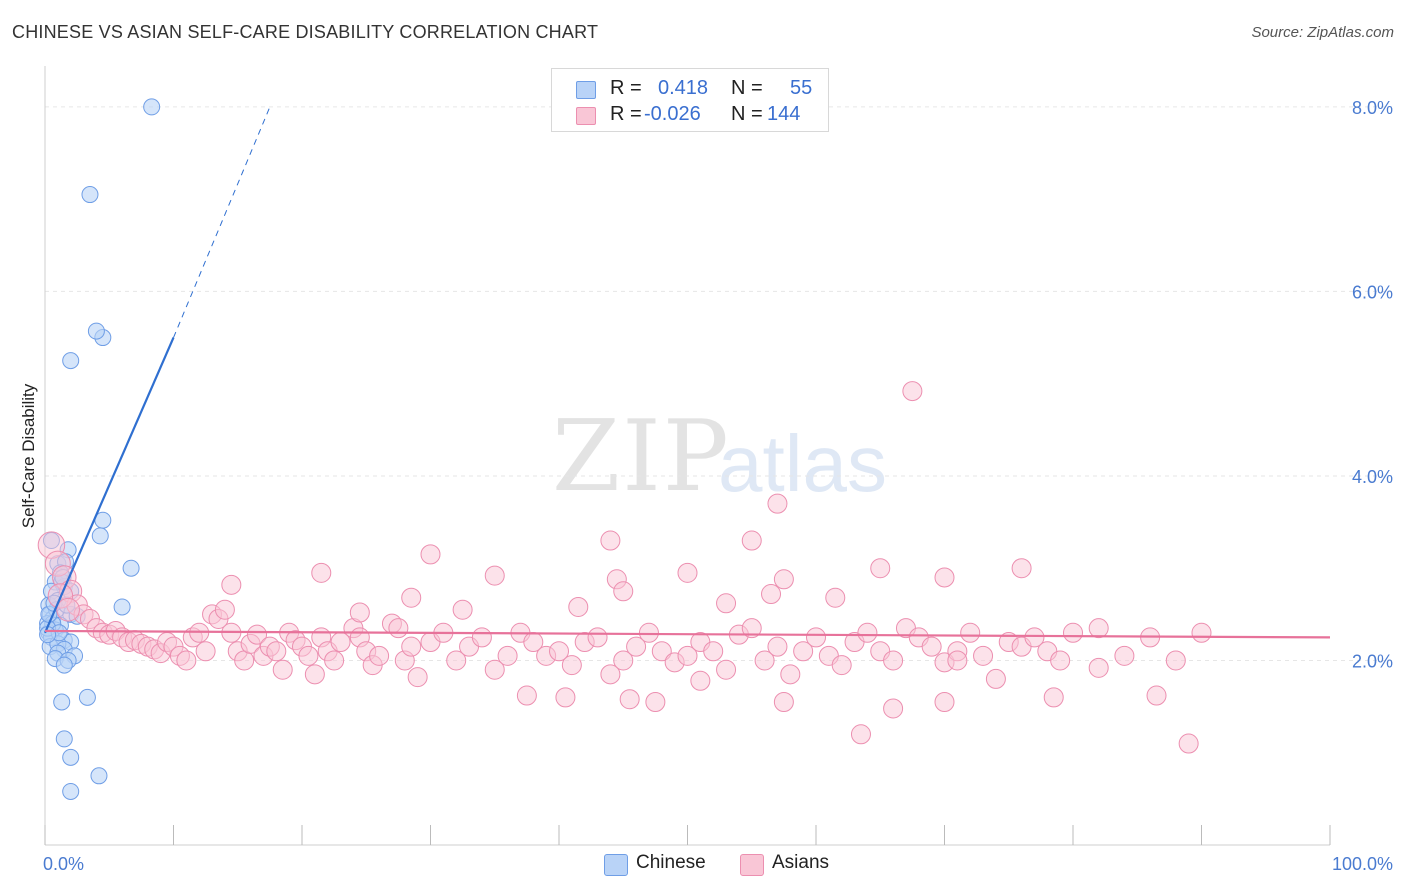 The image size is (1406, 892). I want to click on bottom-legend-asians-label: Asians, so click(801, 862).